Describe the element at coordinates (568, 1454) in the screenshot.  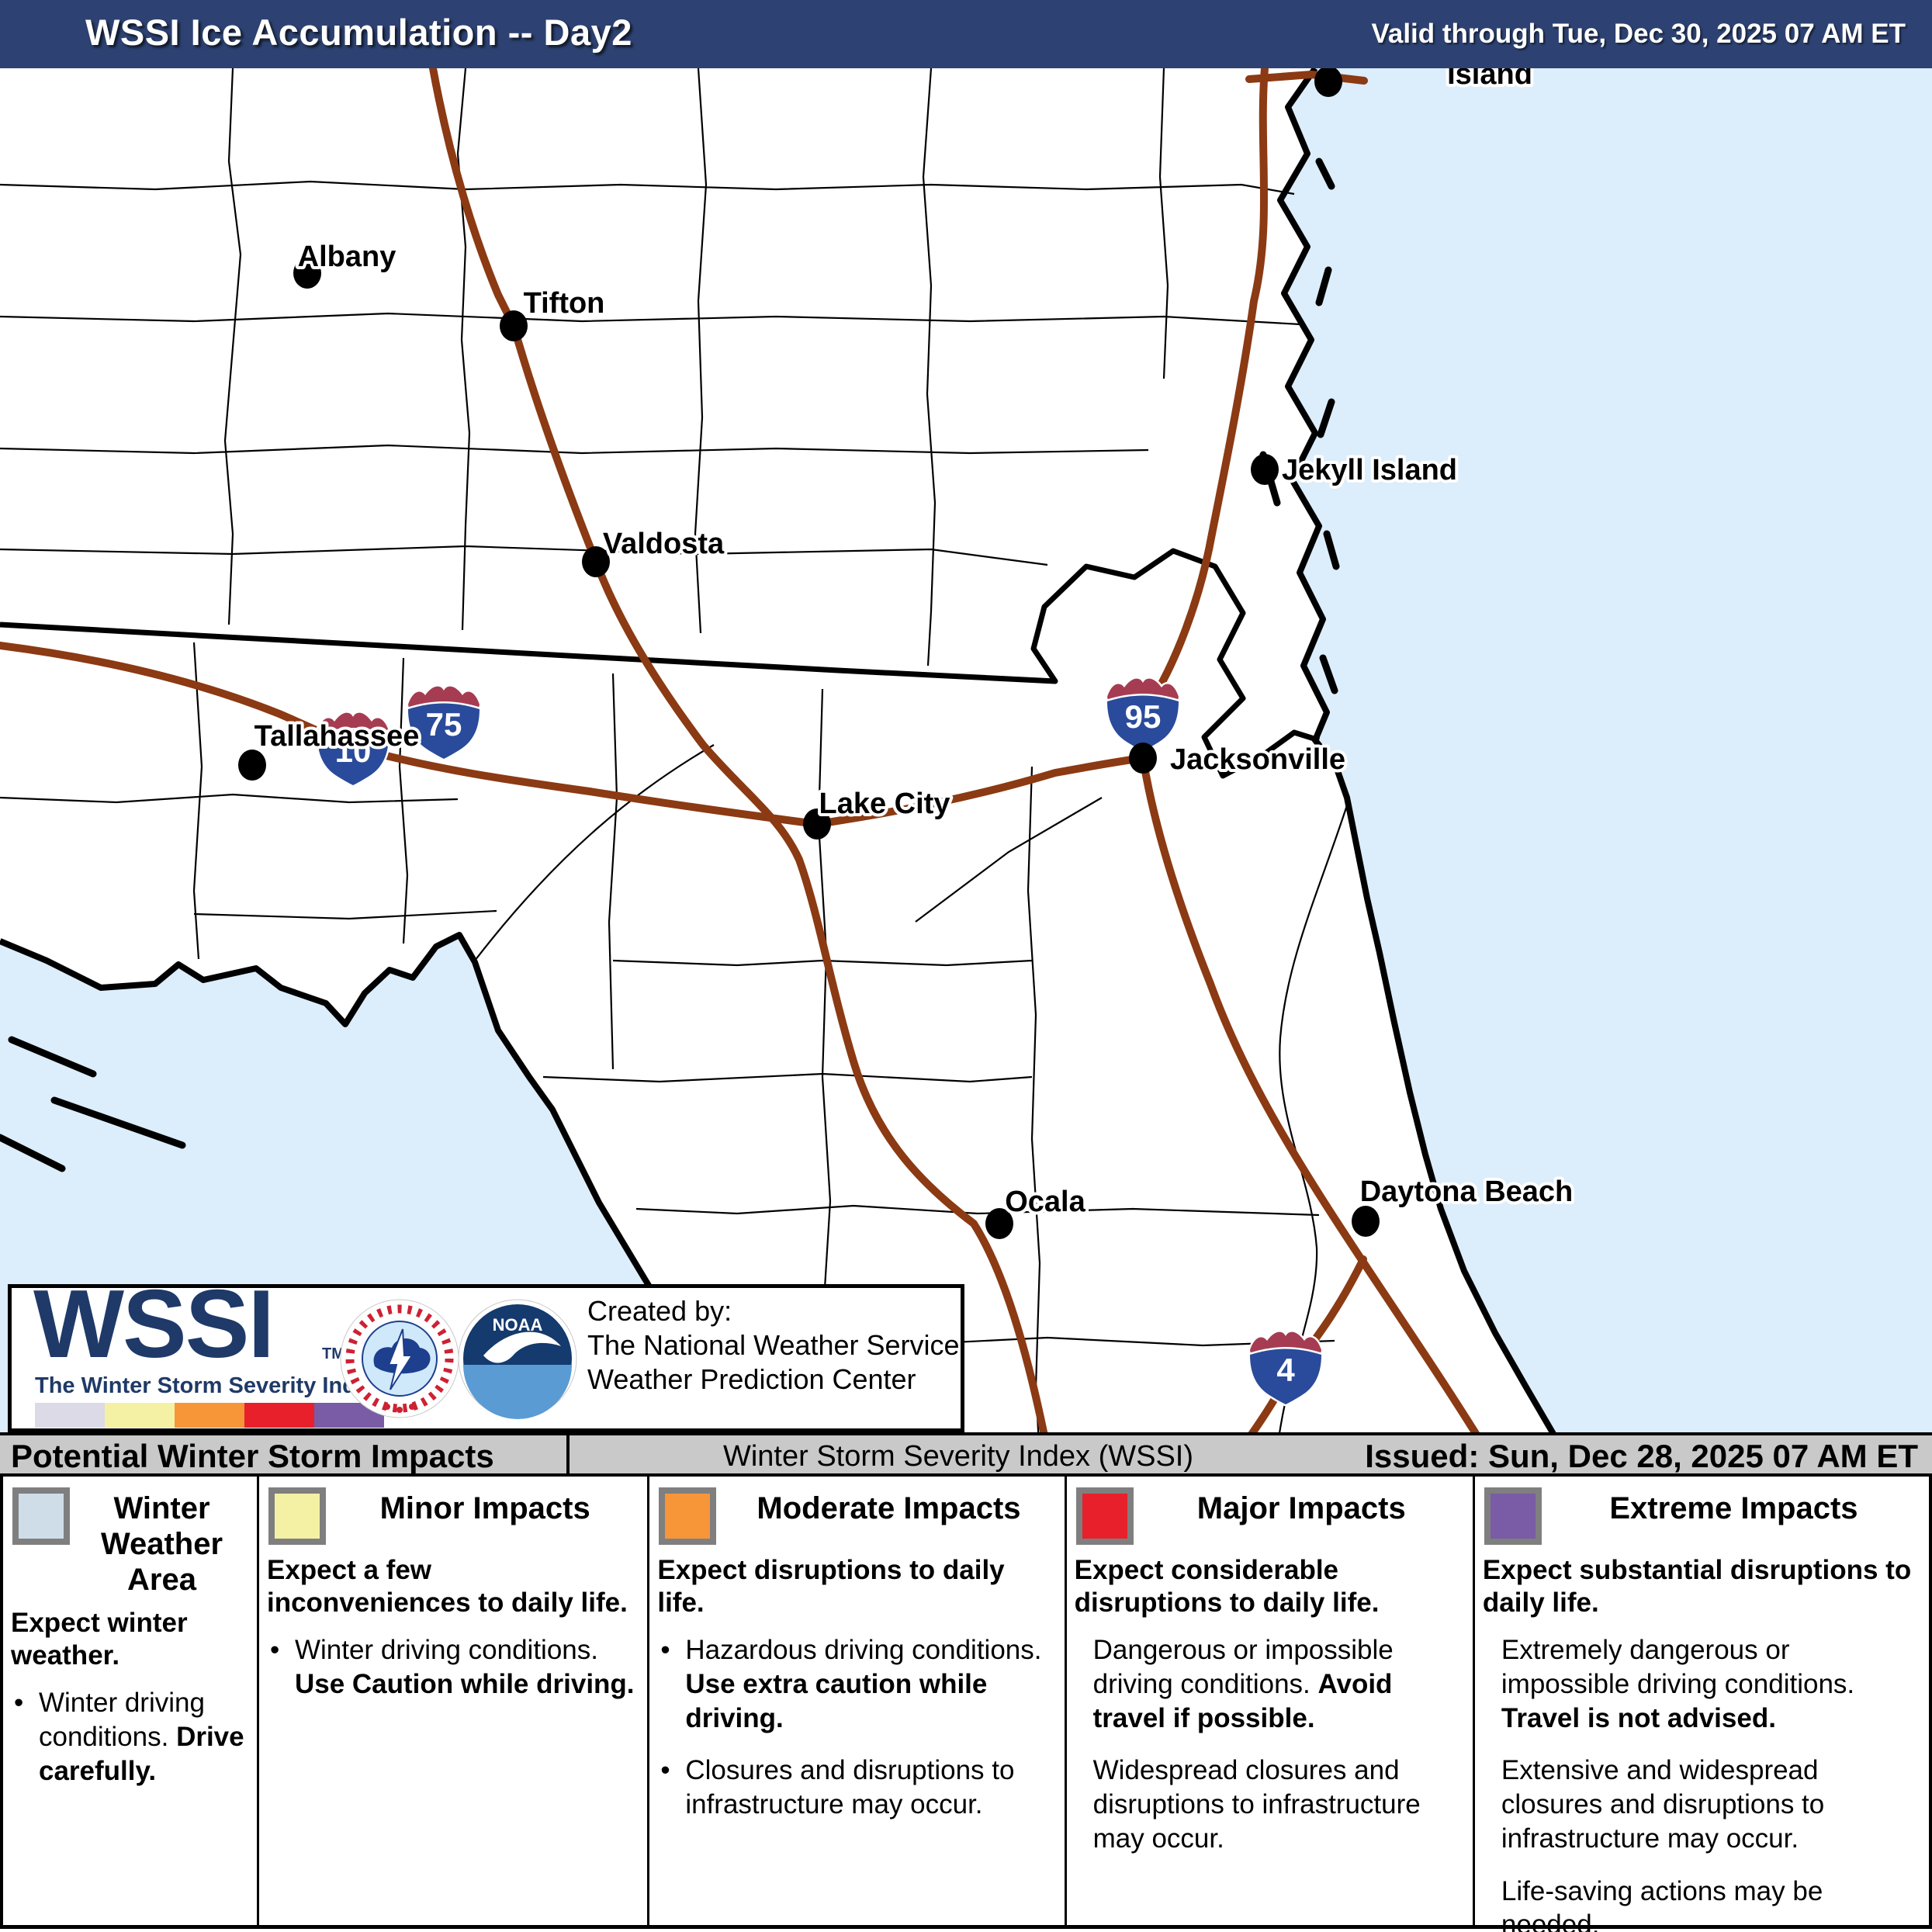
I see `title-bar-divider` at that location.